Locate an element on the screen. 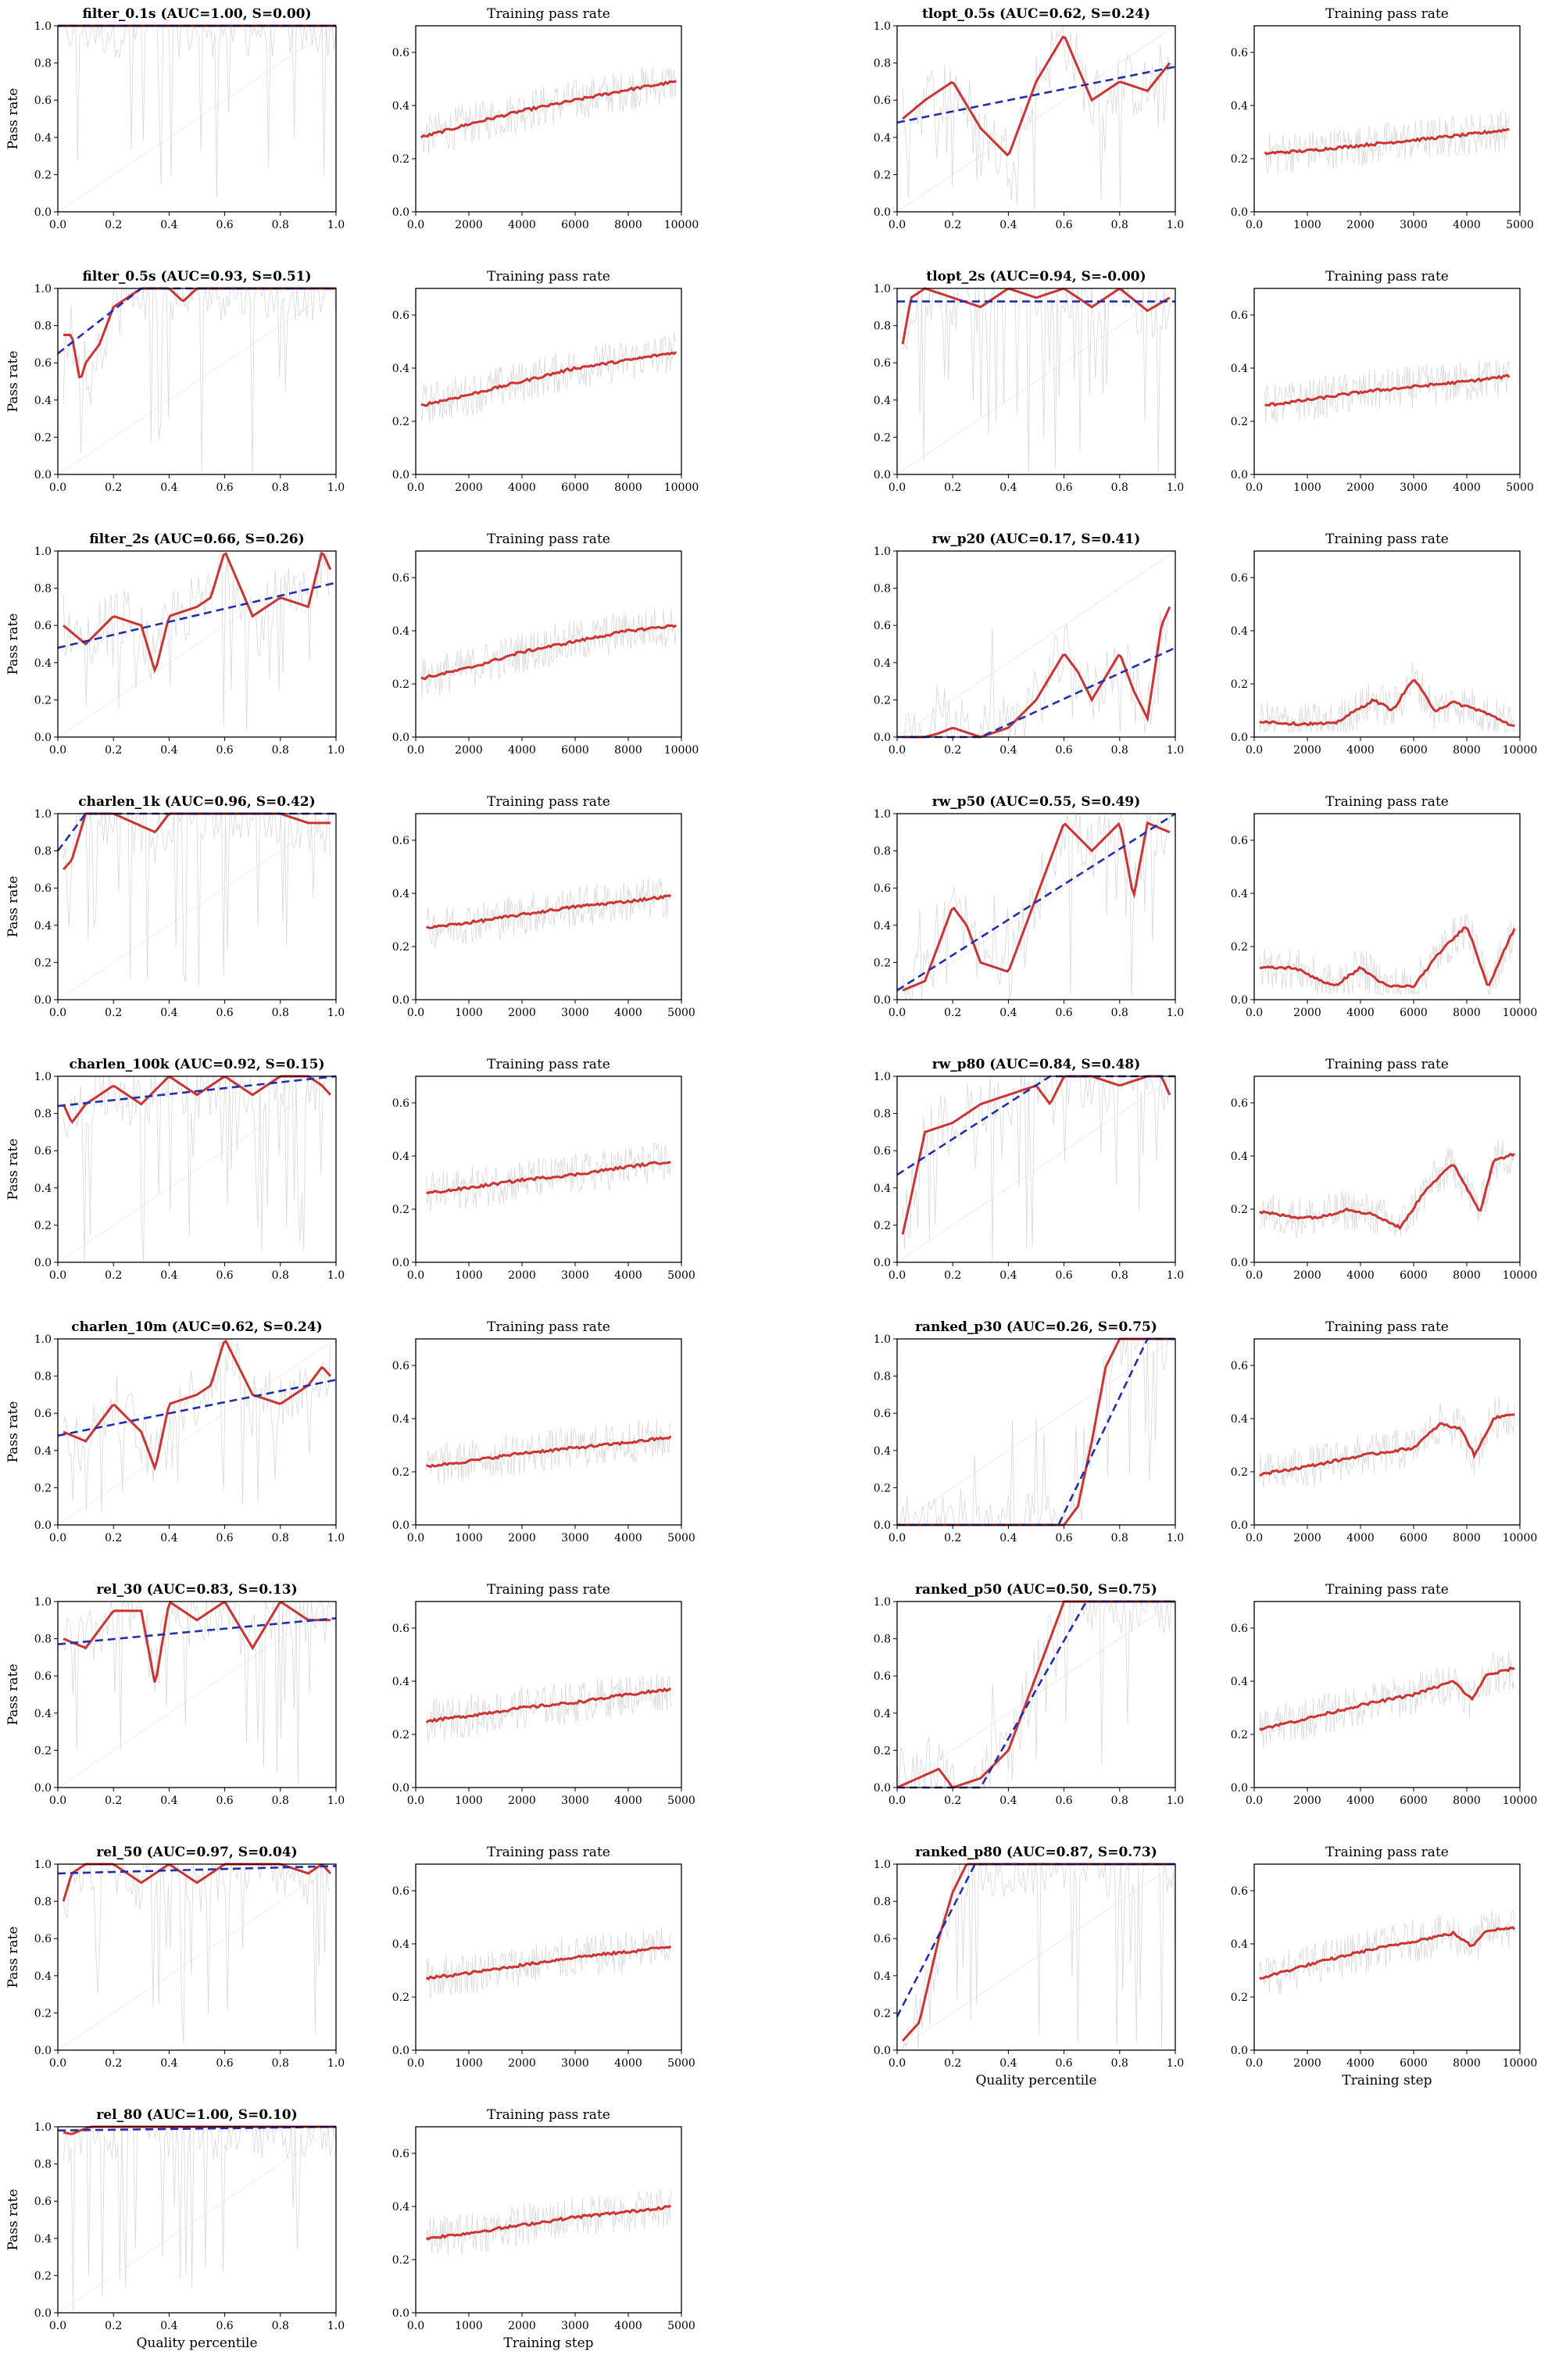 This screenshot has width=1541, height=2380. x-tick-label: 4000 is located at coordinates (522, 487).